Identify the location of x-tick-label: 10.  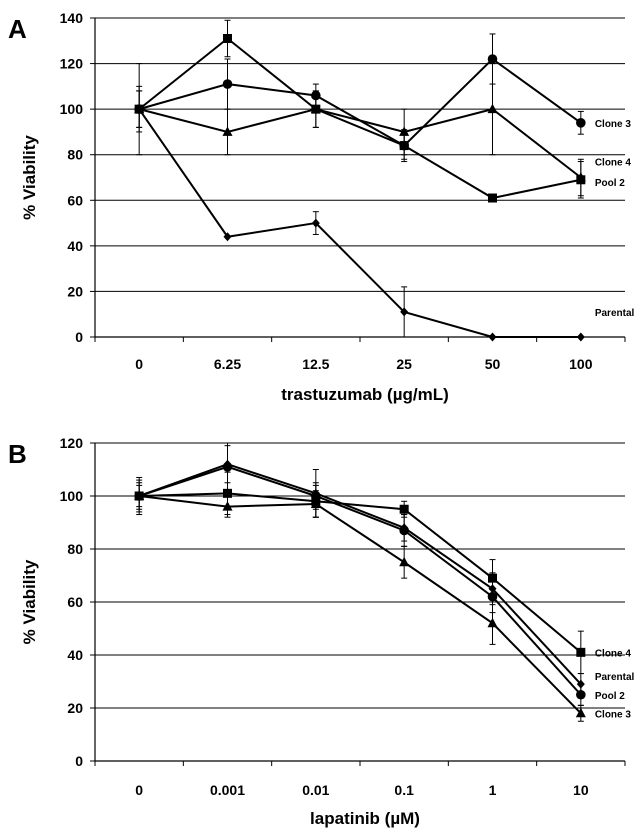
(581, 790).